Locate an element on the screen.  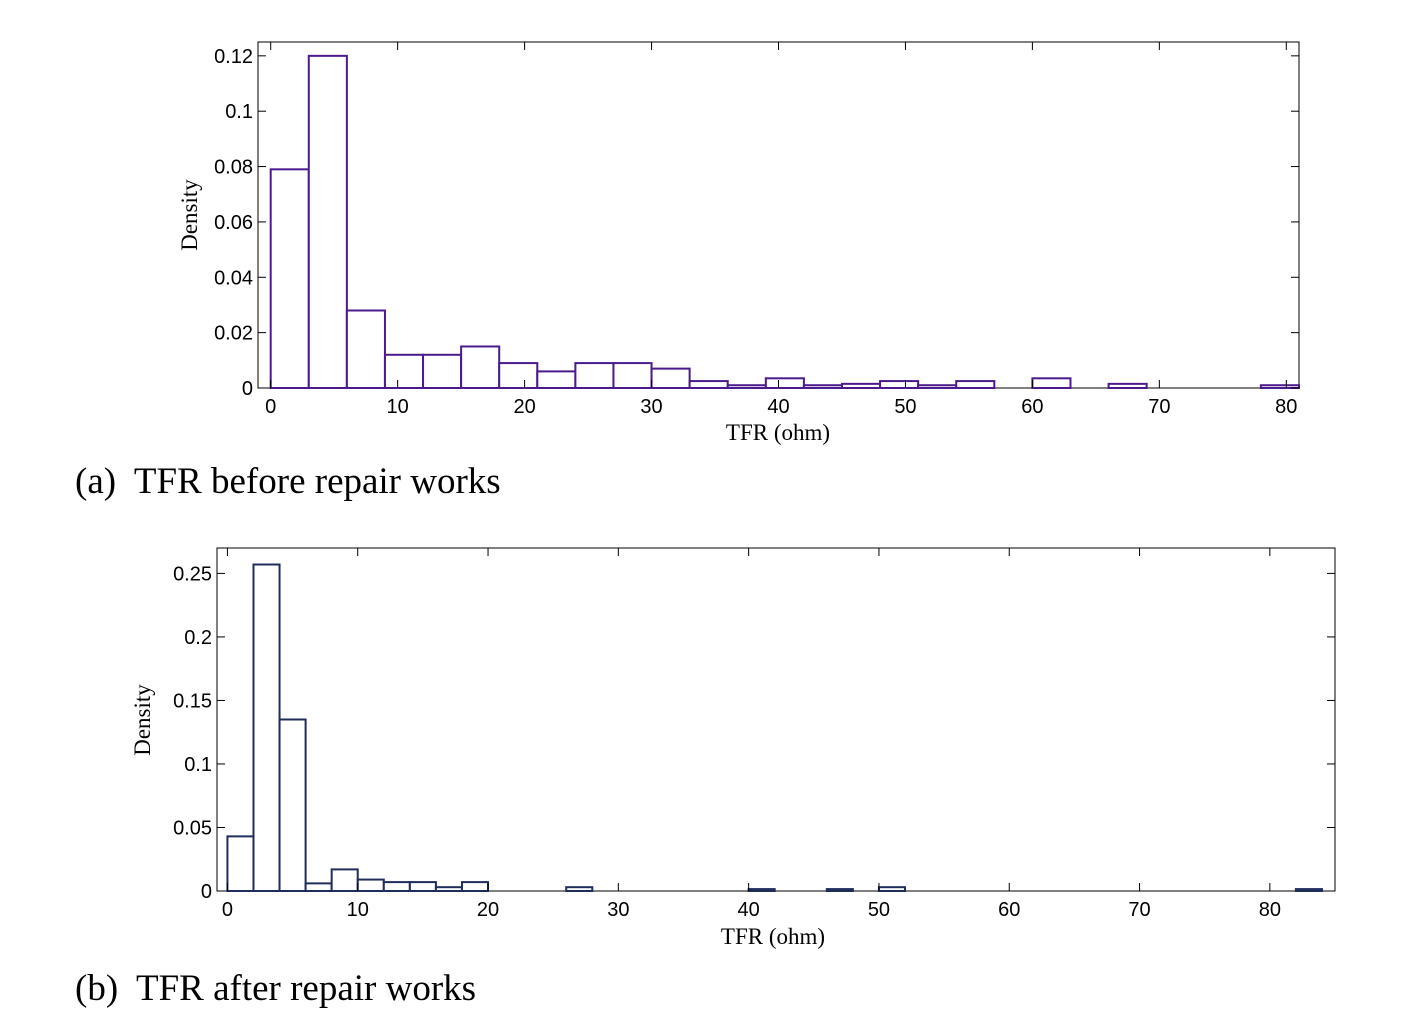
y-tick-label: 0.06 is located at coordinates (233, 223).